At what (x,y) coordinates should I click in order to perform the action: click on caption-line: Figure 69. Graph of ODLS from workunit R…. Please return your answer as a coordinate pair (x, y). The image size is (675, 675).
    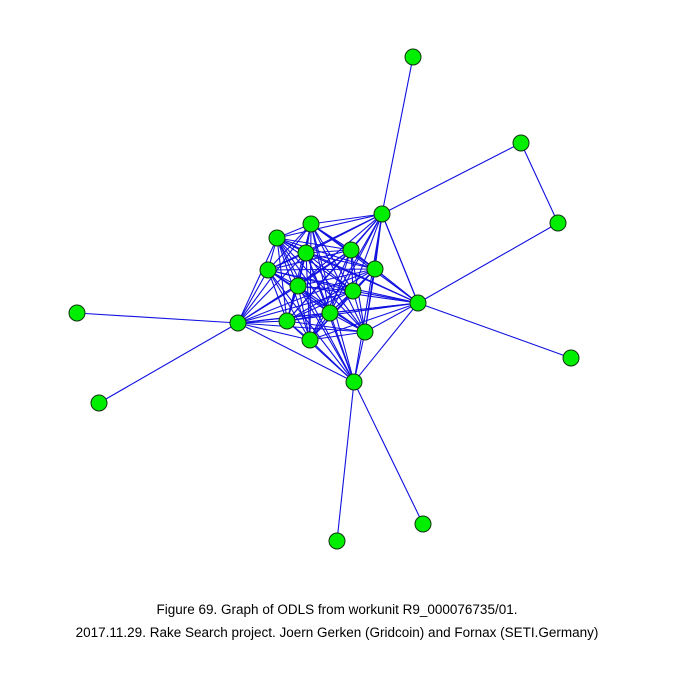
    Looking at the image, I should click on (337, 609).